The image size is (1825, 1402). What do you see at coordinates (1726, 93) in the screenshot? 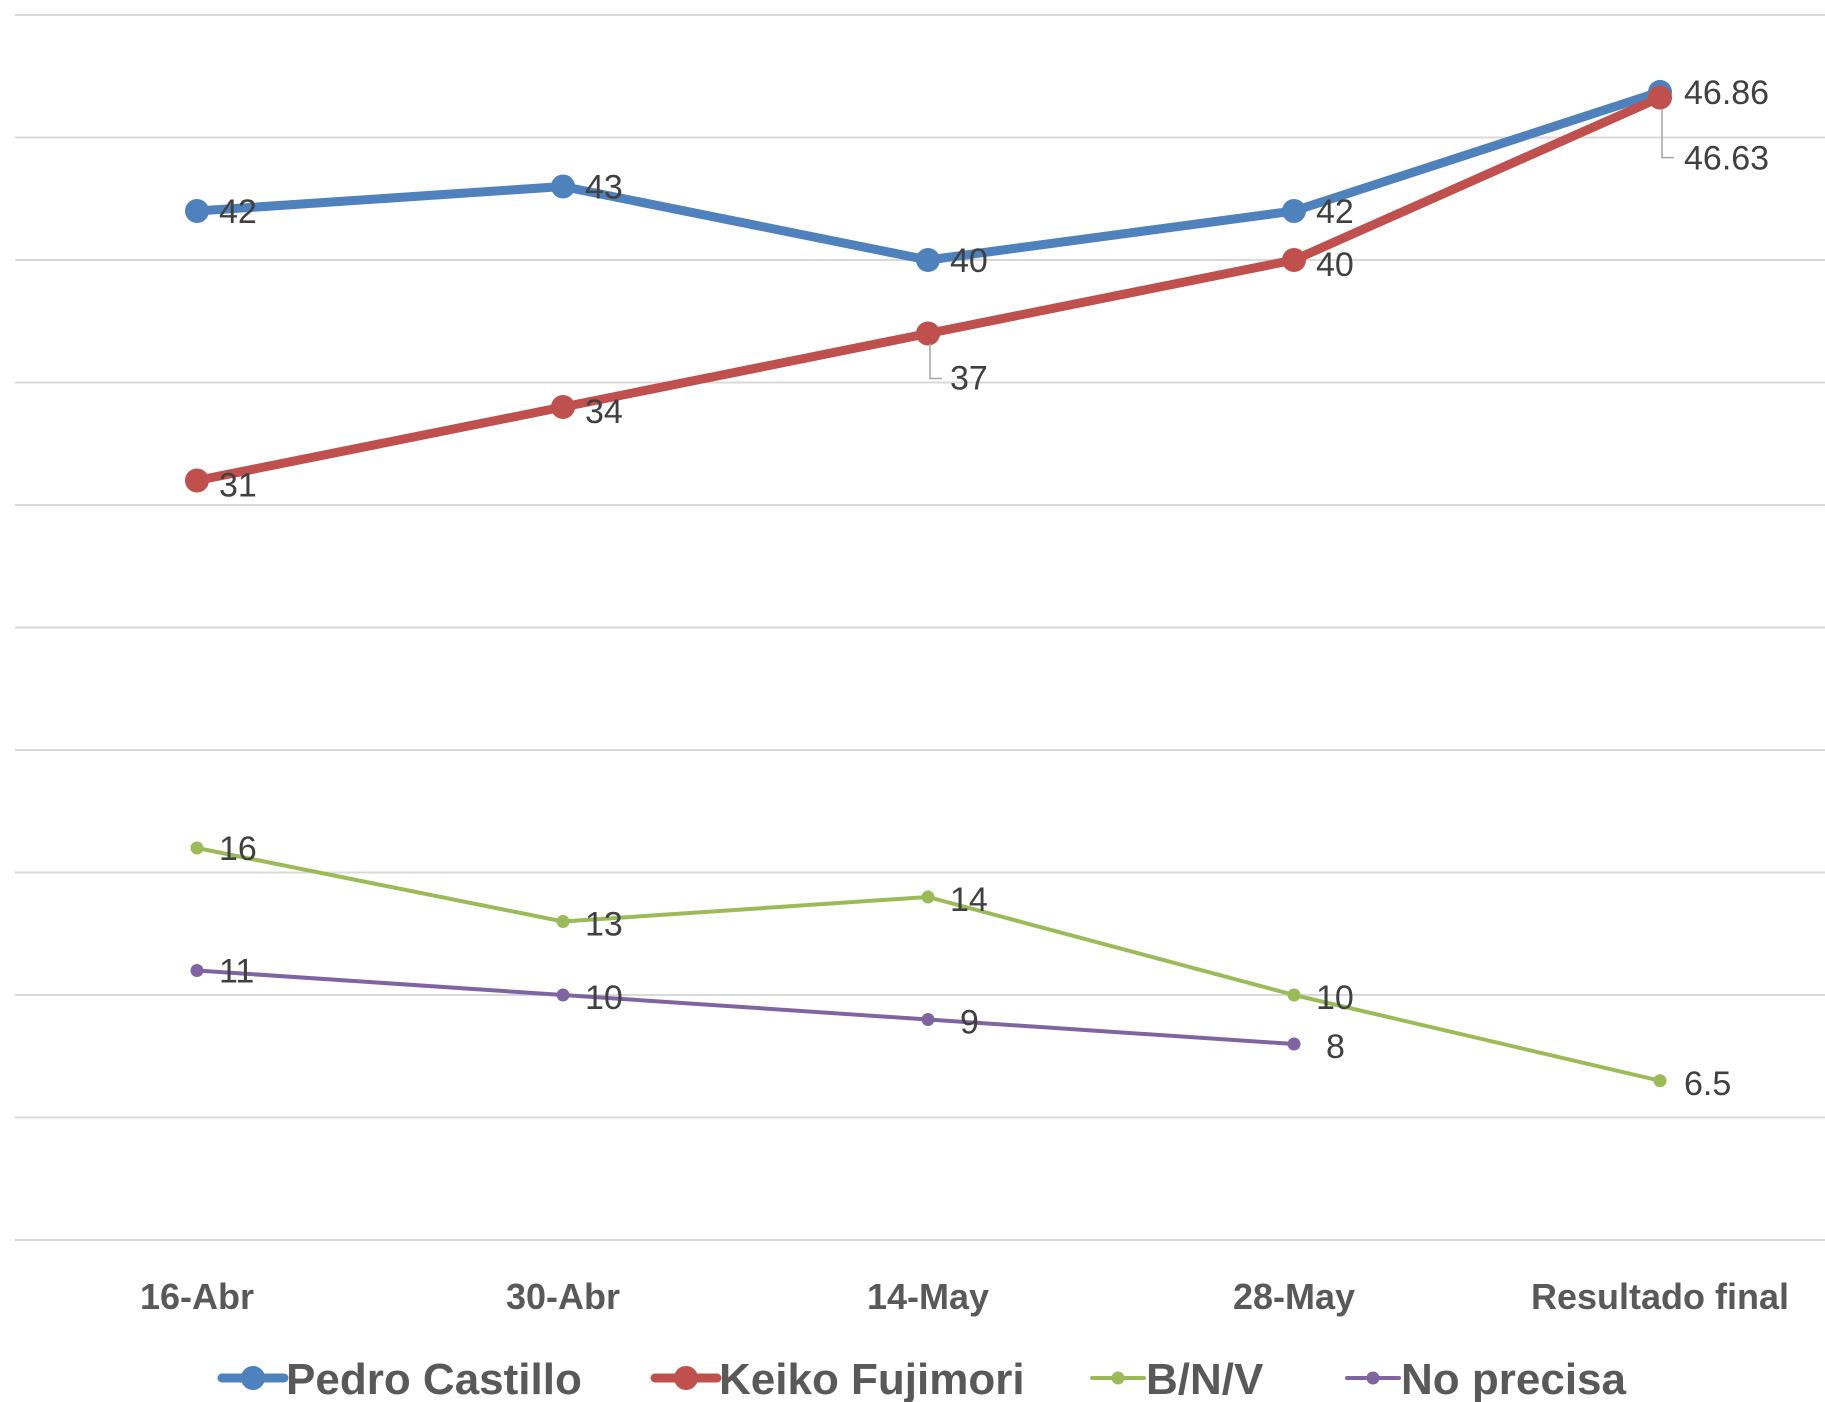
I see `data-label: 46.86` at bounding box center [1726, 93].